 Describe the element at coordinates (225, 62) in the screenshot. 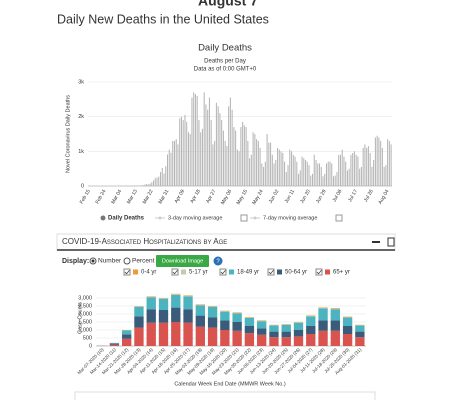

I see `chart-subtitle: Deaths per Day` at that location.